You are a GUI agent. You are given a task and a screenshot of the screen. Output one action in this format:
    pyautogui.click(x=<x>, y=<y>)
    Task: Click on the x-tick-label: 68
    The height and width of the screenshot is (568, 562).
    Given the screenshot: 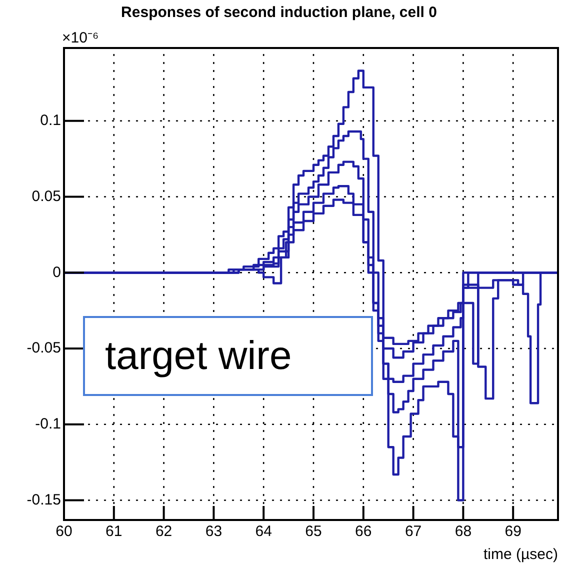 What is the action you would take?
    pyautogui.click(x=463, y=531)
    